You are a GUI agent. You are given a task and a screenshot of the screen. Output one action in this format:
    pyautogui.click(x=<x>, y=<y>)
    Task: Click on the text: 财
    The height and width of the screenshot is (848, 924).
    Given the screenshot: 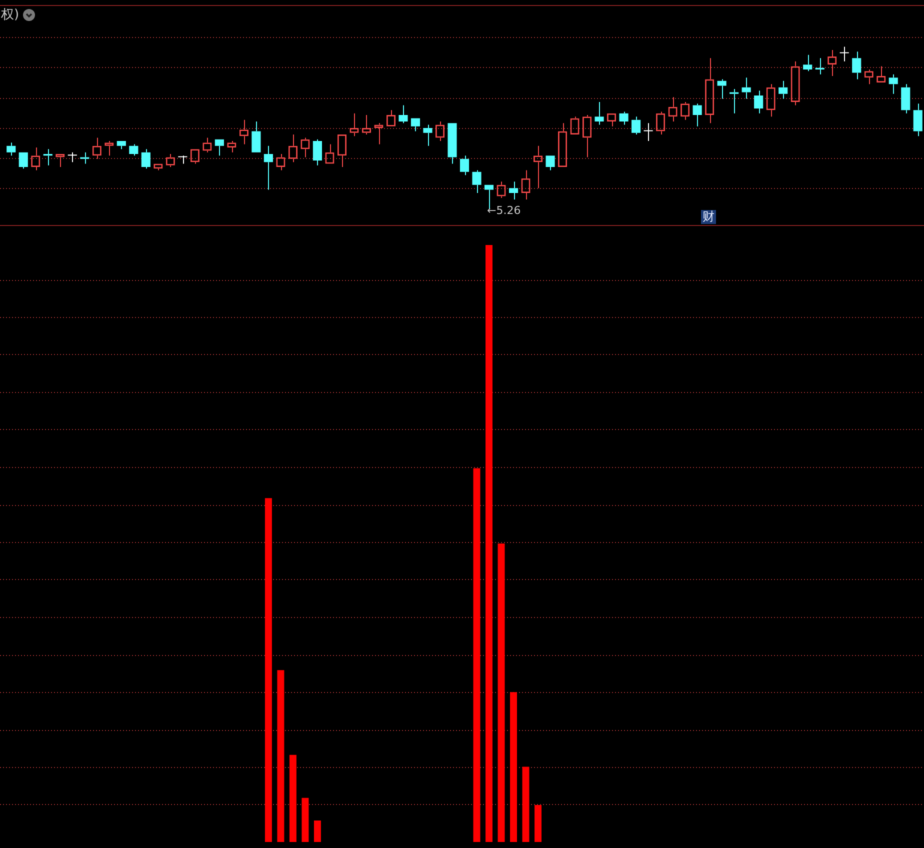 What is the action you would take?
    pyautogui.click(x=708, y=217)
    